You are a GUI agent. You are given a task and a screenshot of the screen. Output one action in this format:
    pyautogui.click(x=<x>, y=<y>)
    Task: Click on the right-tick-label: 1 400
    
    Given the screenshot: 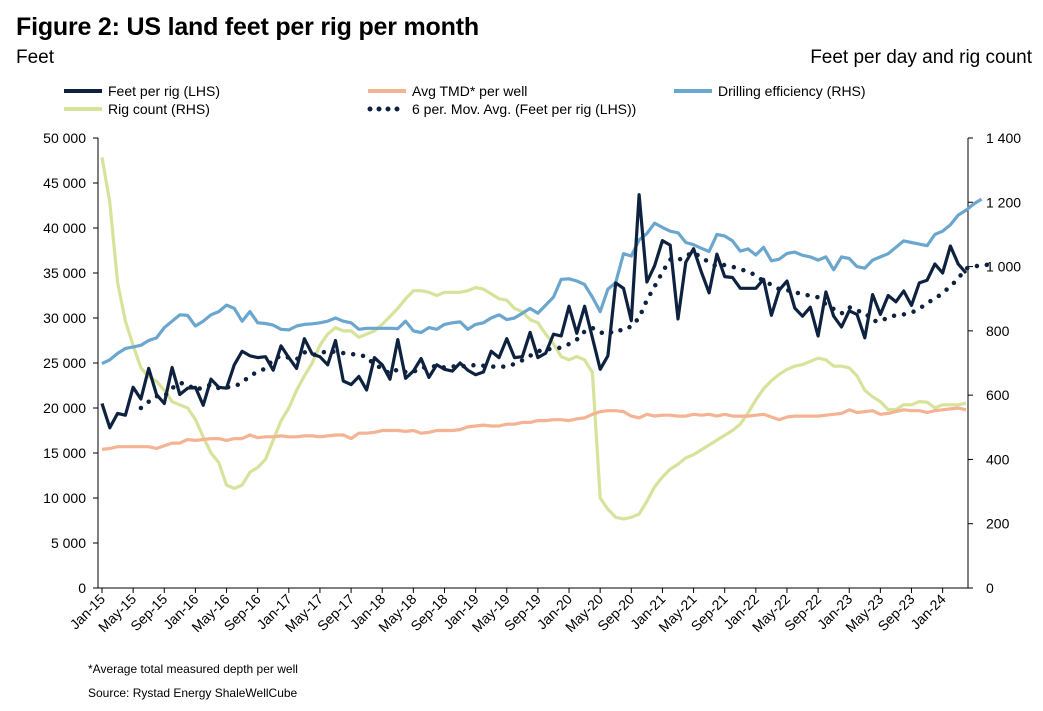 What is the action you would take?
    pyautogui.click(x=1003, y=138)
    